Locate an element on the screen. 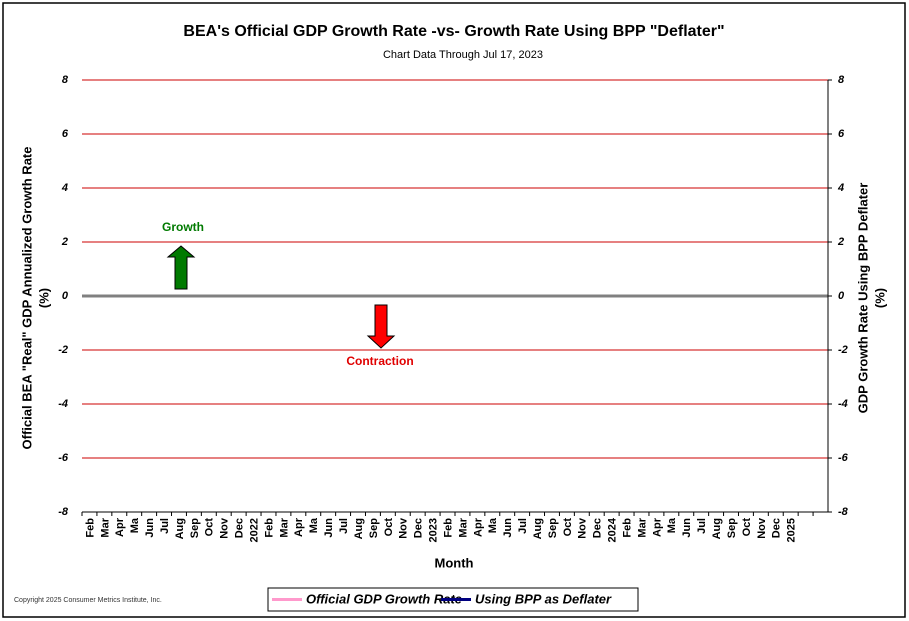 The width and height of the screenshot is (909, 621). chart-subtitle: Chart Data Through Jul 17, 2023 is located at coordinates (463, 55).